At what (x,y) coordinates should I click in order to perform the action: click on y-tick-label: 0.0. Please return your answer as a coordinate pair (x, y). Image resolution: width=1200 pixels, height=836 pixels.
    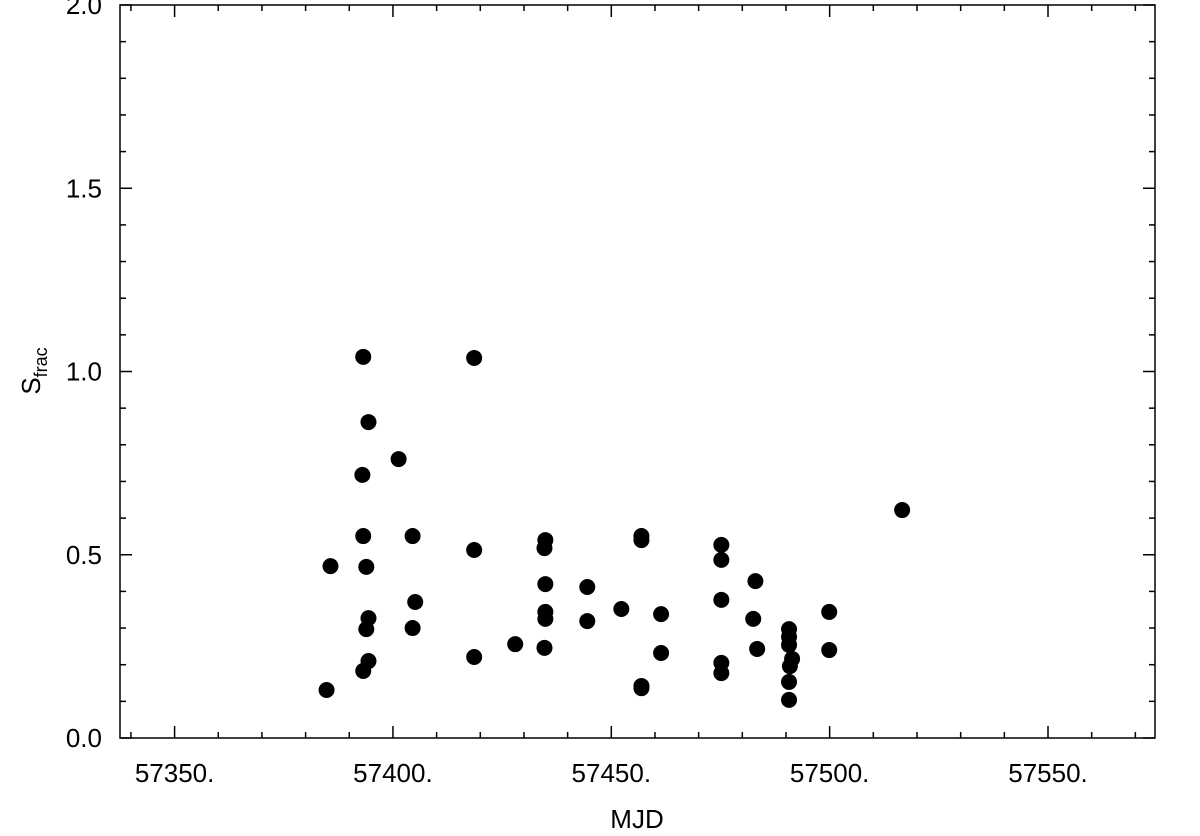
    Looking at the image, I should click on (84, 738).